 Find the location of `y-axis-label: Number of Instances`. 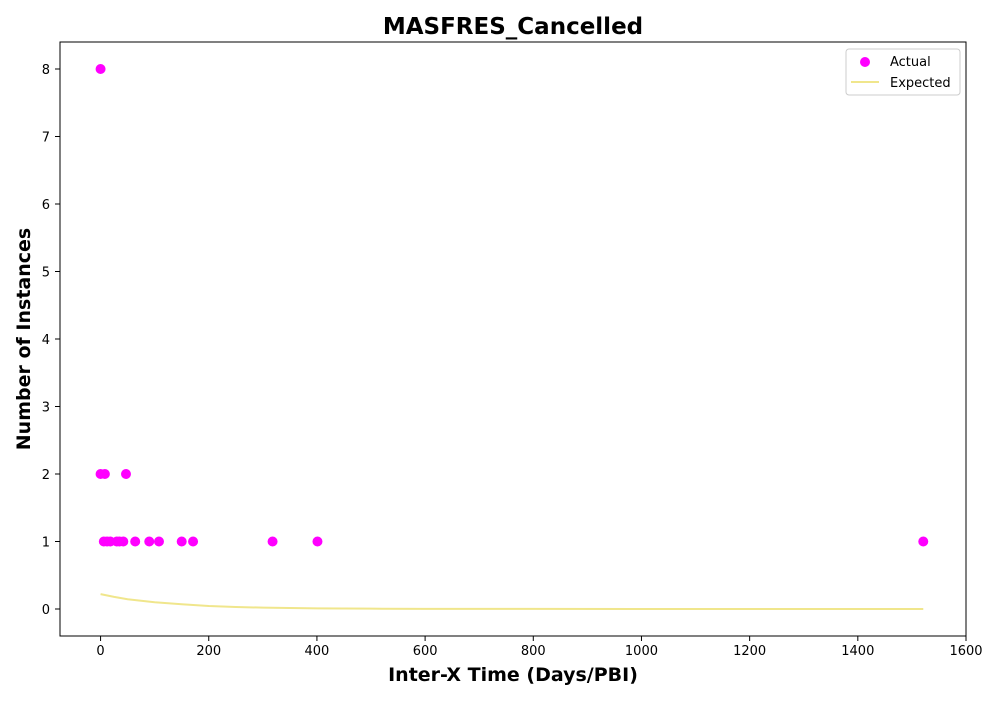

y-axis-label: Number of Instances is located at coordinates (24, 339).